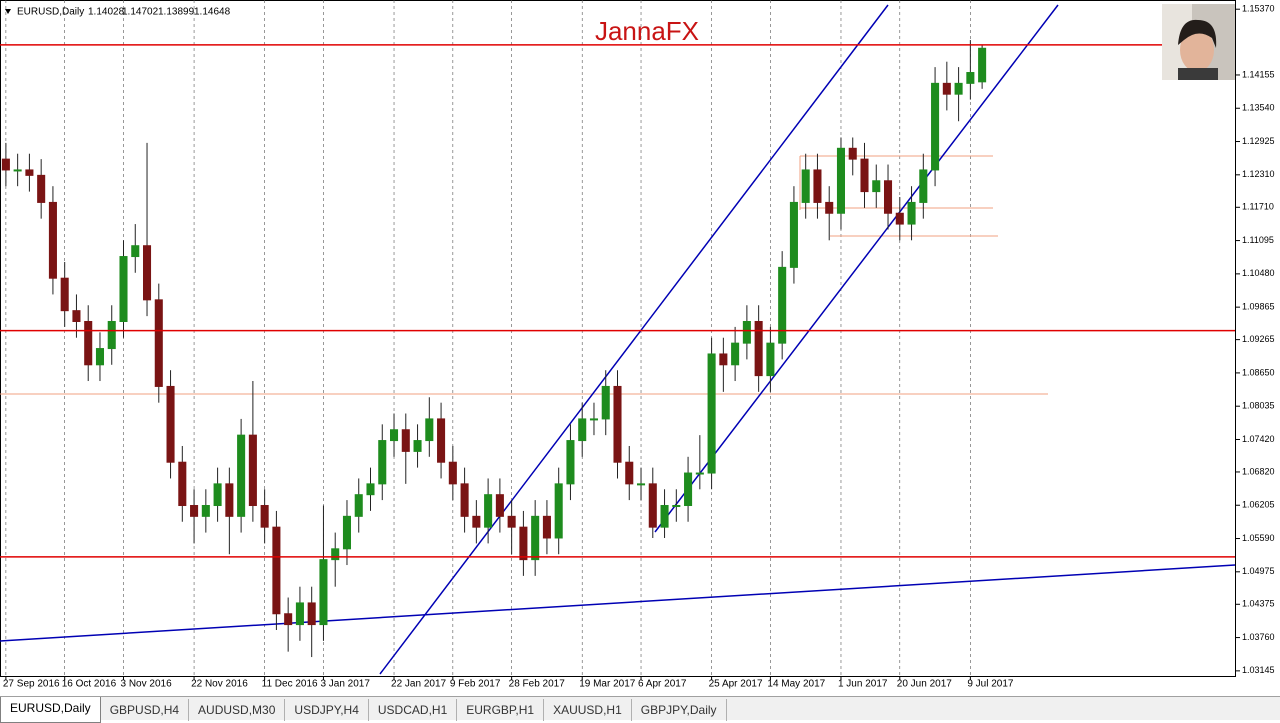  I want to click on x-tick-label: 11 Dec 2016, so click(290, 684).